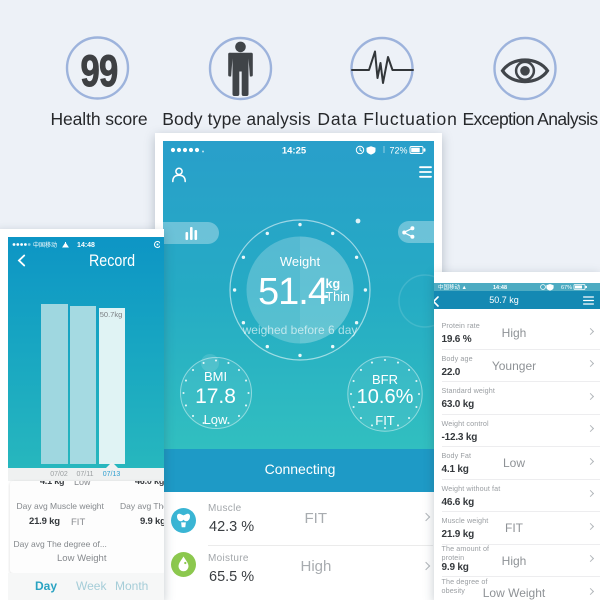 The height and width of the screenshot is (600, 600). Describe the element at coordinates (294, 150) in the screenshot. I see `svg-text: 14:25` at that location.